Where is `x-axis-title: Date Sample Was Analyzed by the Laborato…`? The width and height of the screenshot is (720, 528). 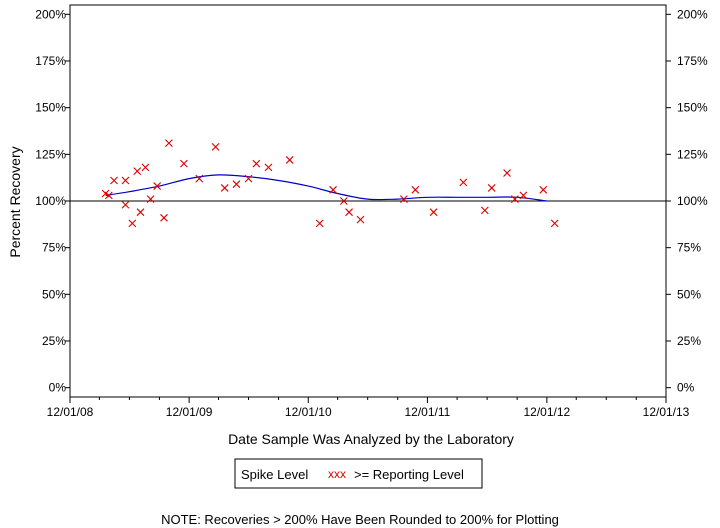
x-axis-title: Date Sample Was Analyzed by the Laborato… is located at coordinates (371, 439).